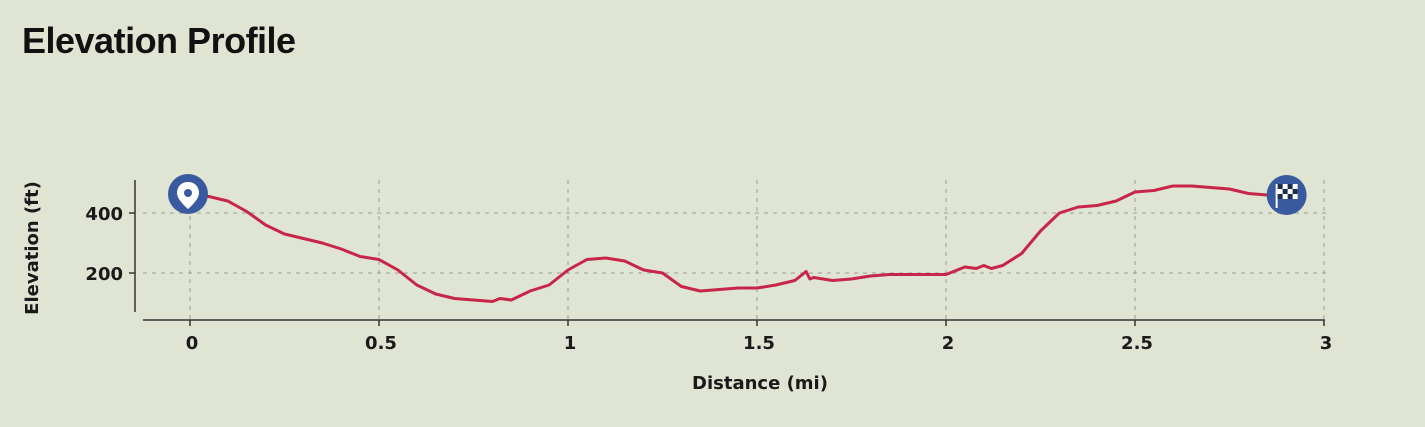 This screenshot has width=1425, height=427. I want to click on x-tick-label: 0, so click(192, 343).